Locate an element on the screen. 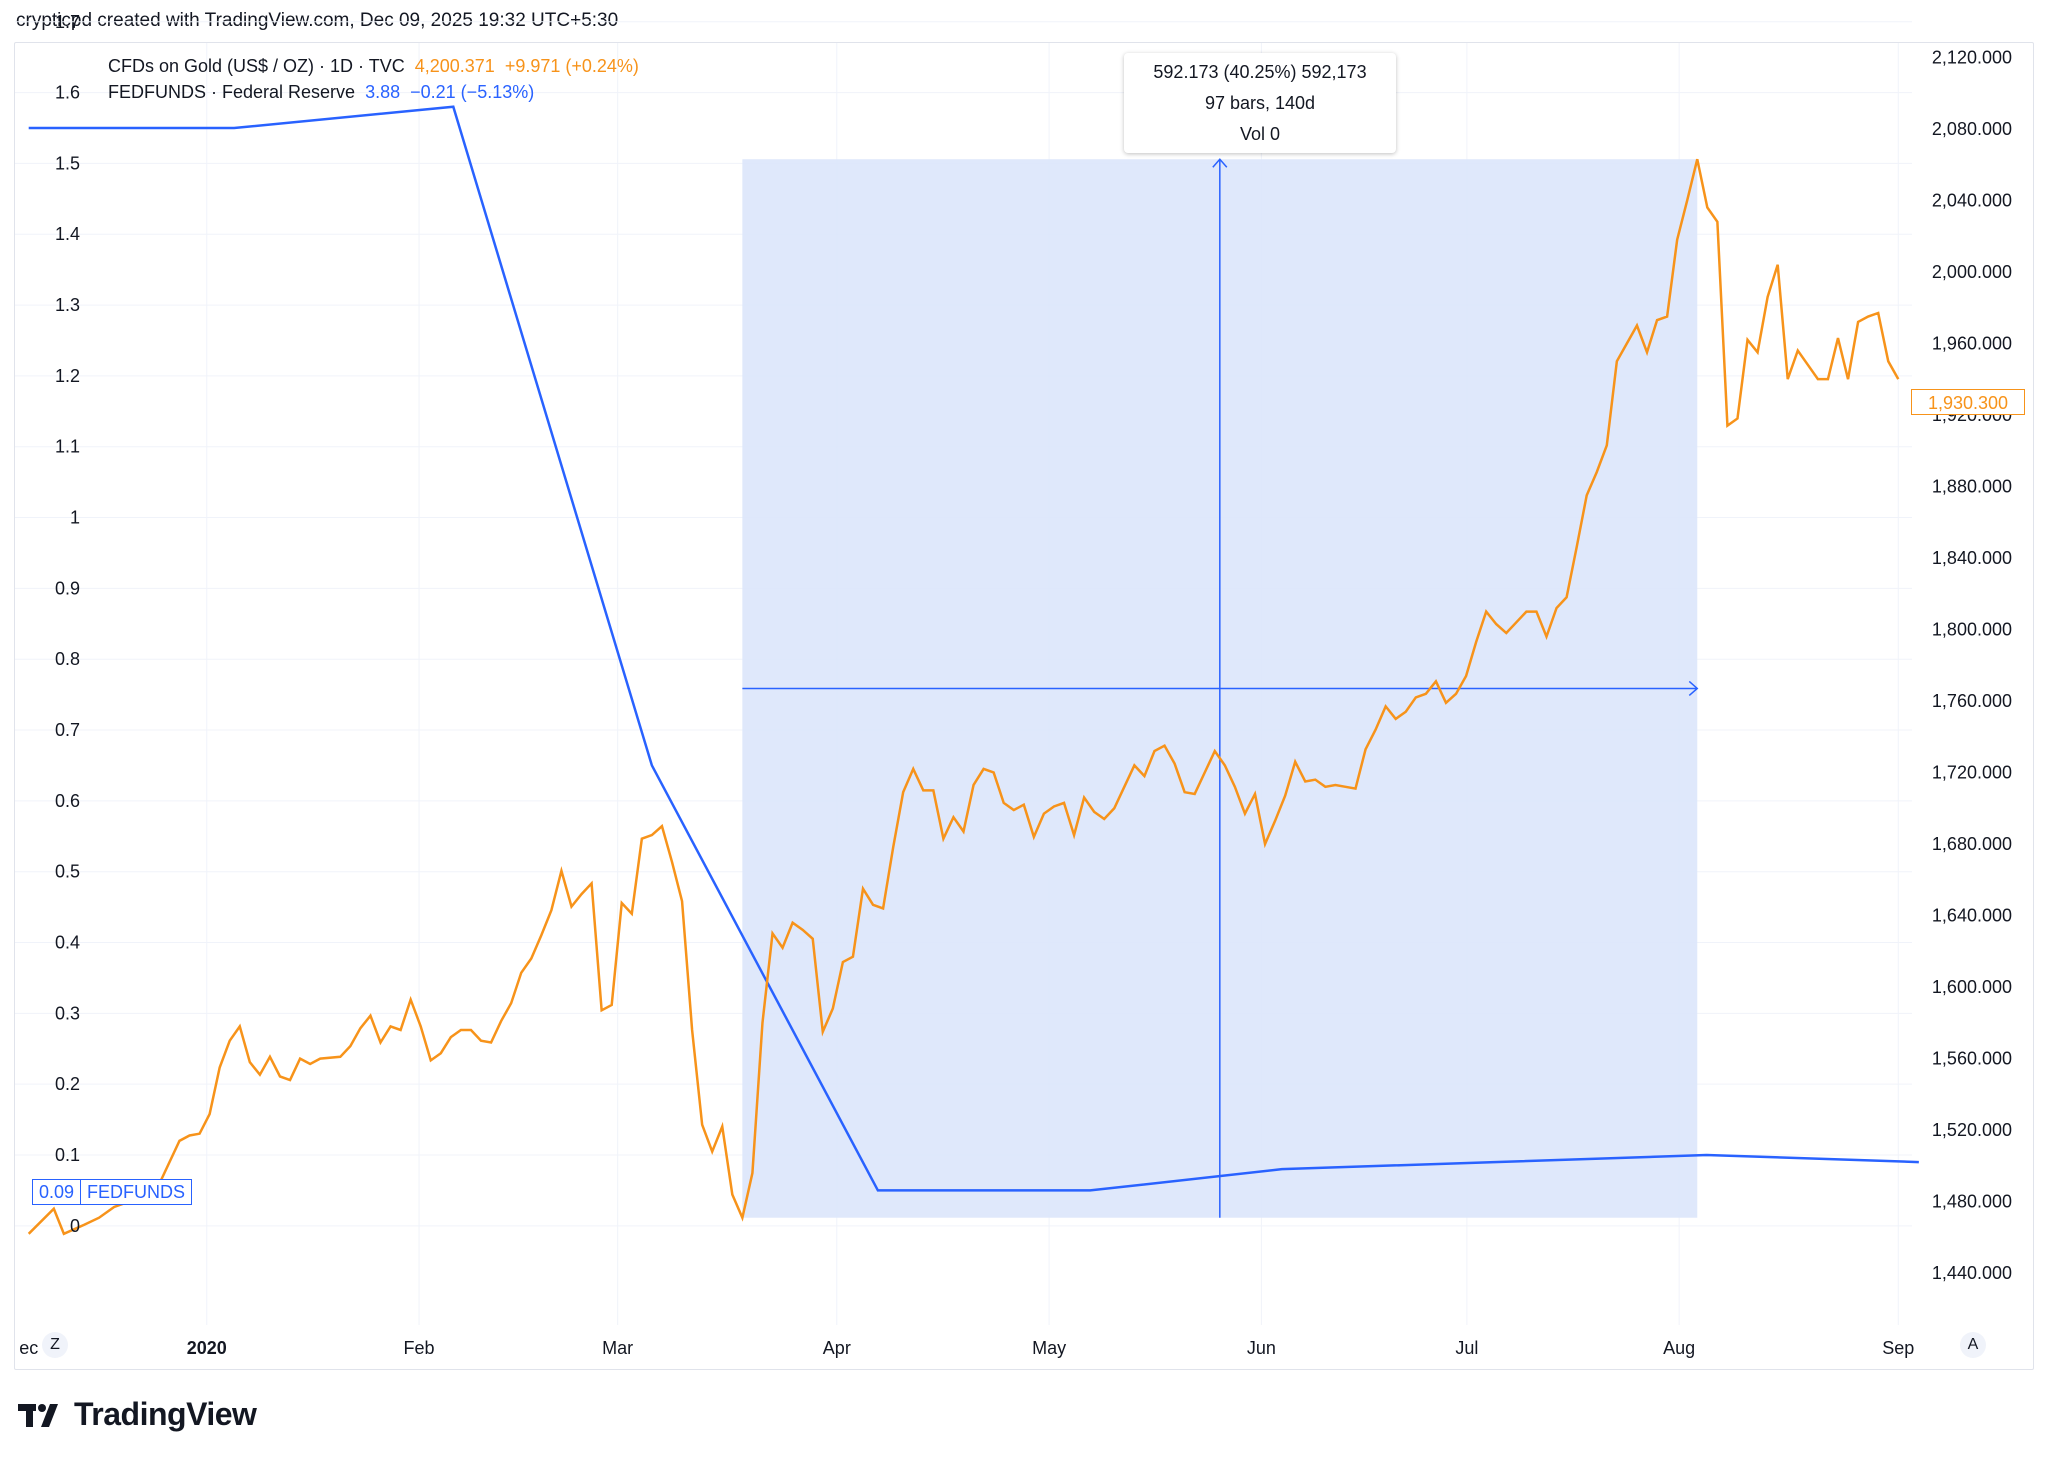  legend-gold-change: +9.971 (+0.24%) is located at coordinates (571, 66).